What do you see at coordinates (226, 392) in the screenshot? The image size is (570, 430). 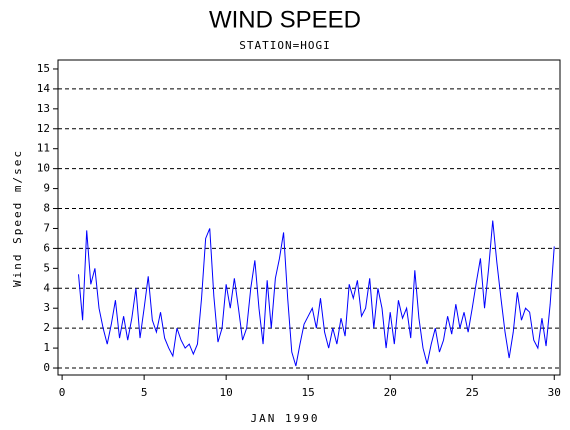 I see `x-tick-label: 10` at bounding box center [226, 392].